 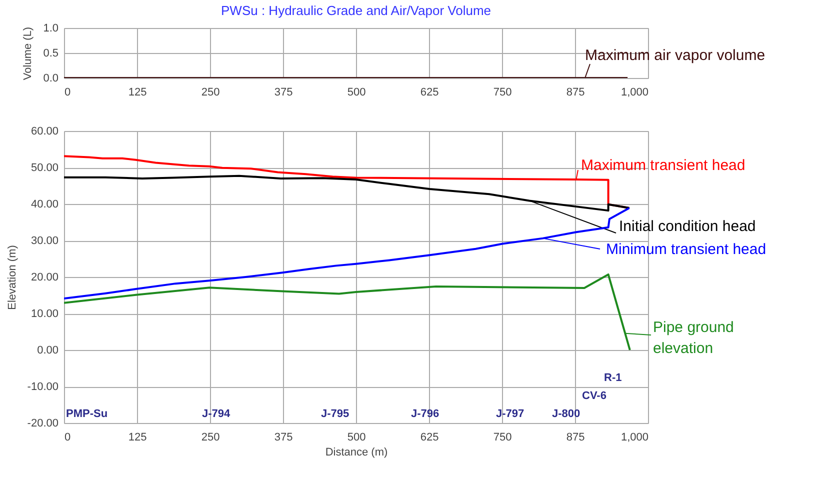 What do you see at coordinates (44, 314) in the screenshot?
I see `y-tick-label: 10.00` at bounding box center [44, 314].